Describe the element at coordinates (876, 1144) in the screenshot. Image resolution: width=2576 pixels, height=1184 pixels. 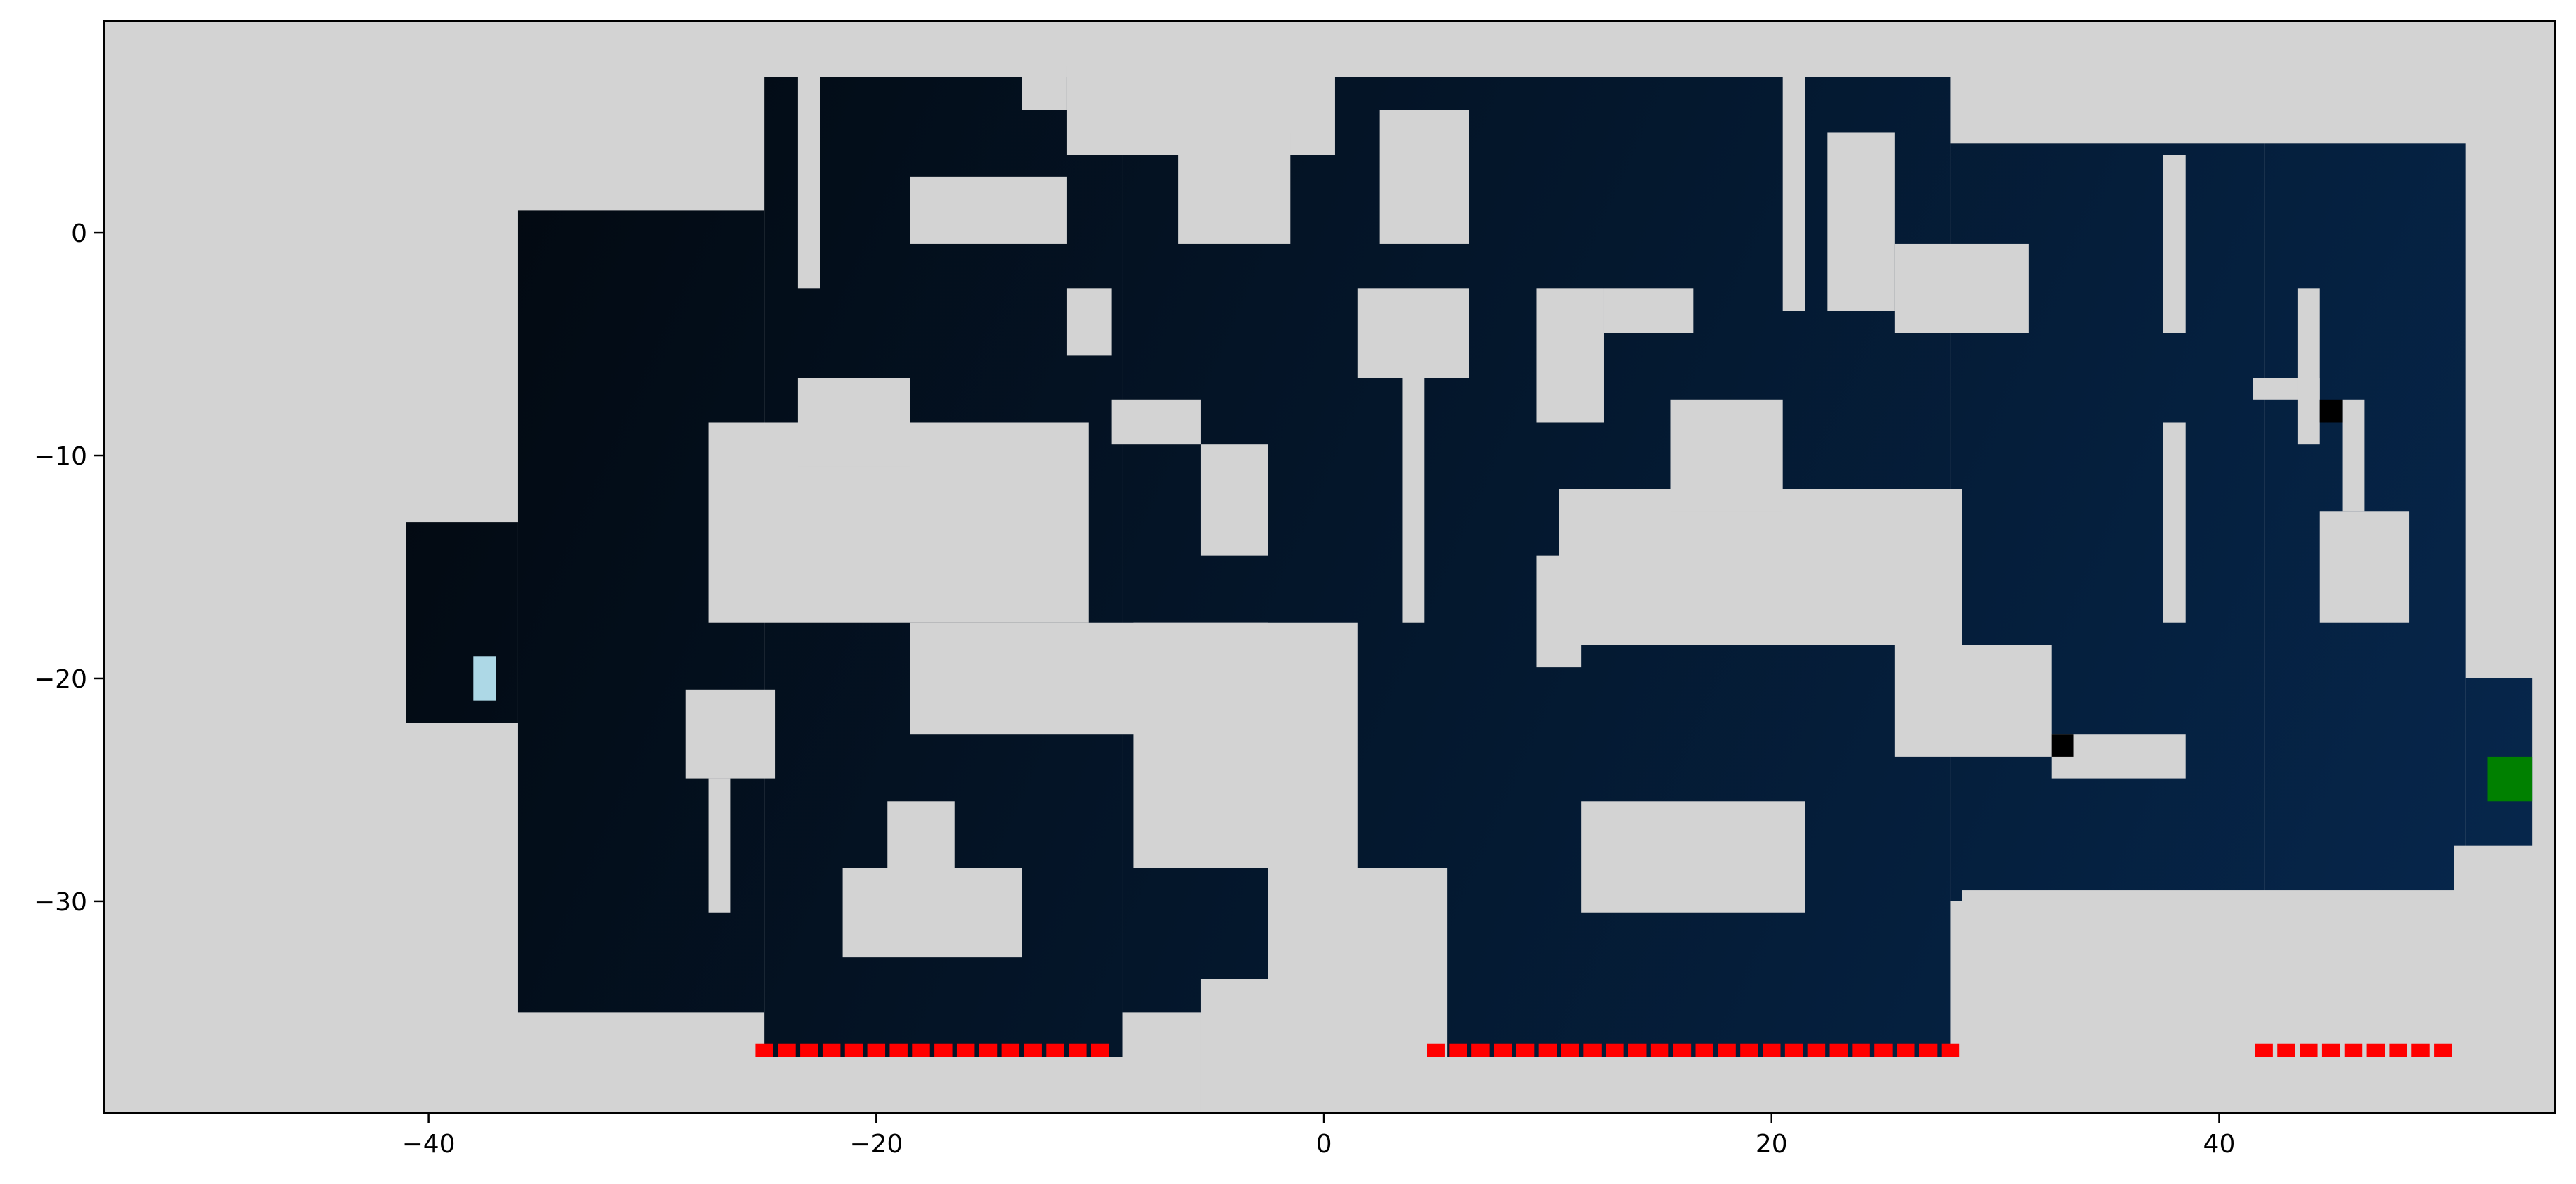
I see `x-tick-label: −20` at that location.